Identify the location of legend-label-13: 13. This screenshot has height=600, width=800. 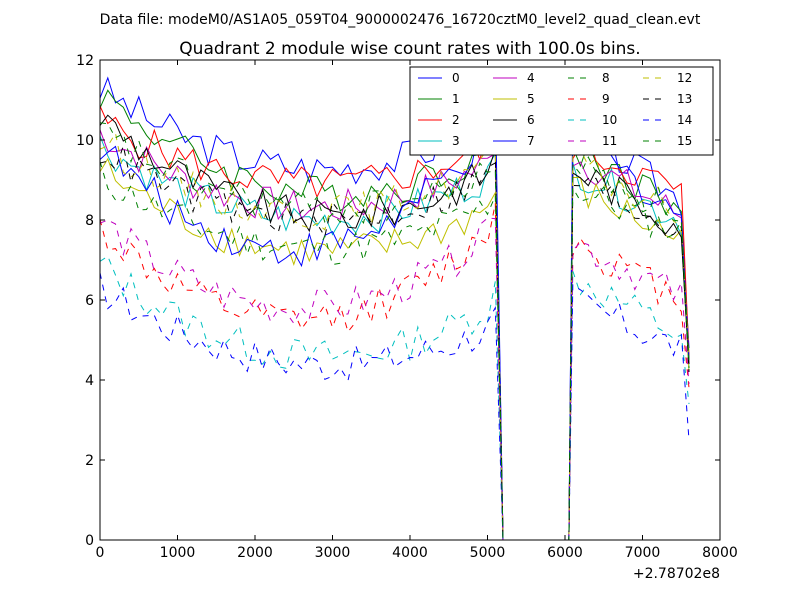
(684, 99).